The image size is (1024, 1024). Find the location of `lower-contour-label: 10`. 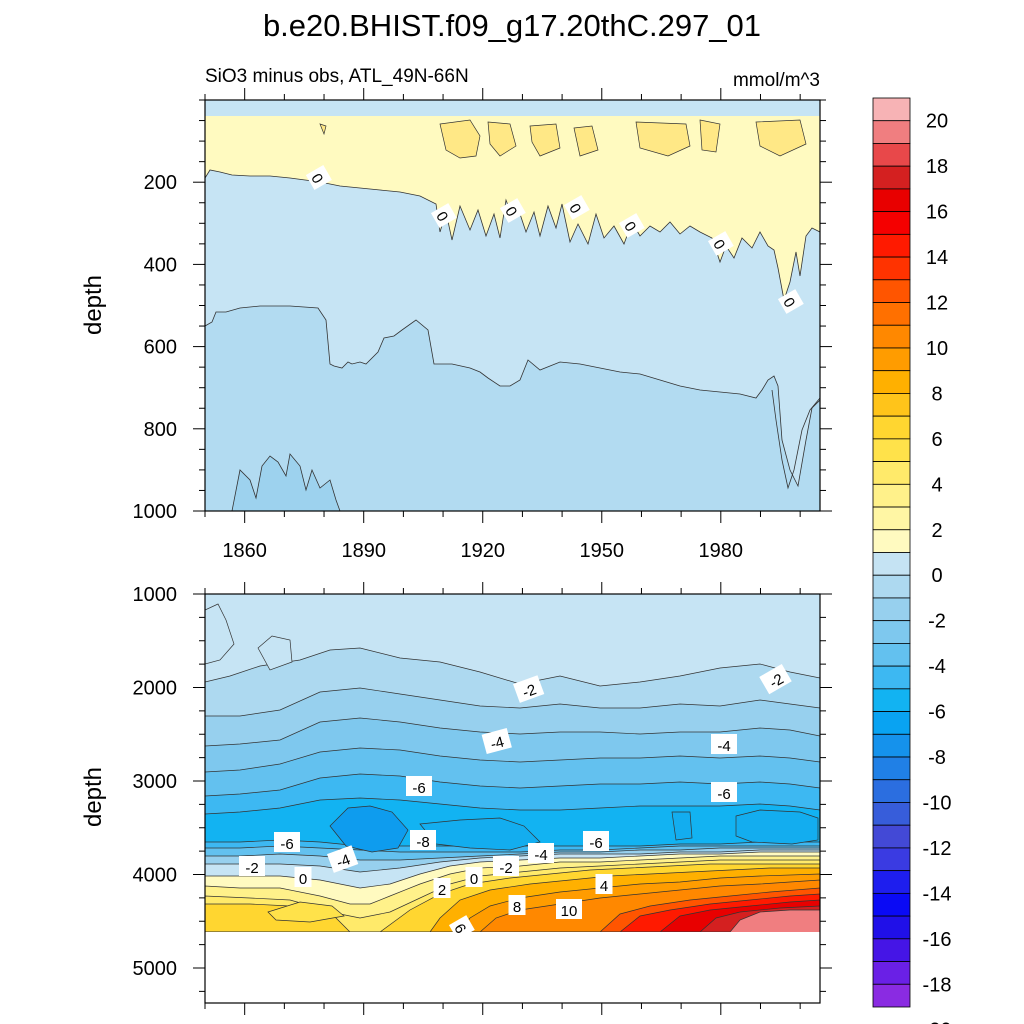

lower-contour-label: 10 is located at coordinates (569, 911).